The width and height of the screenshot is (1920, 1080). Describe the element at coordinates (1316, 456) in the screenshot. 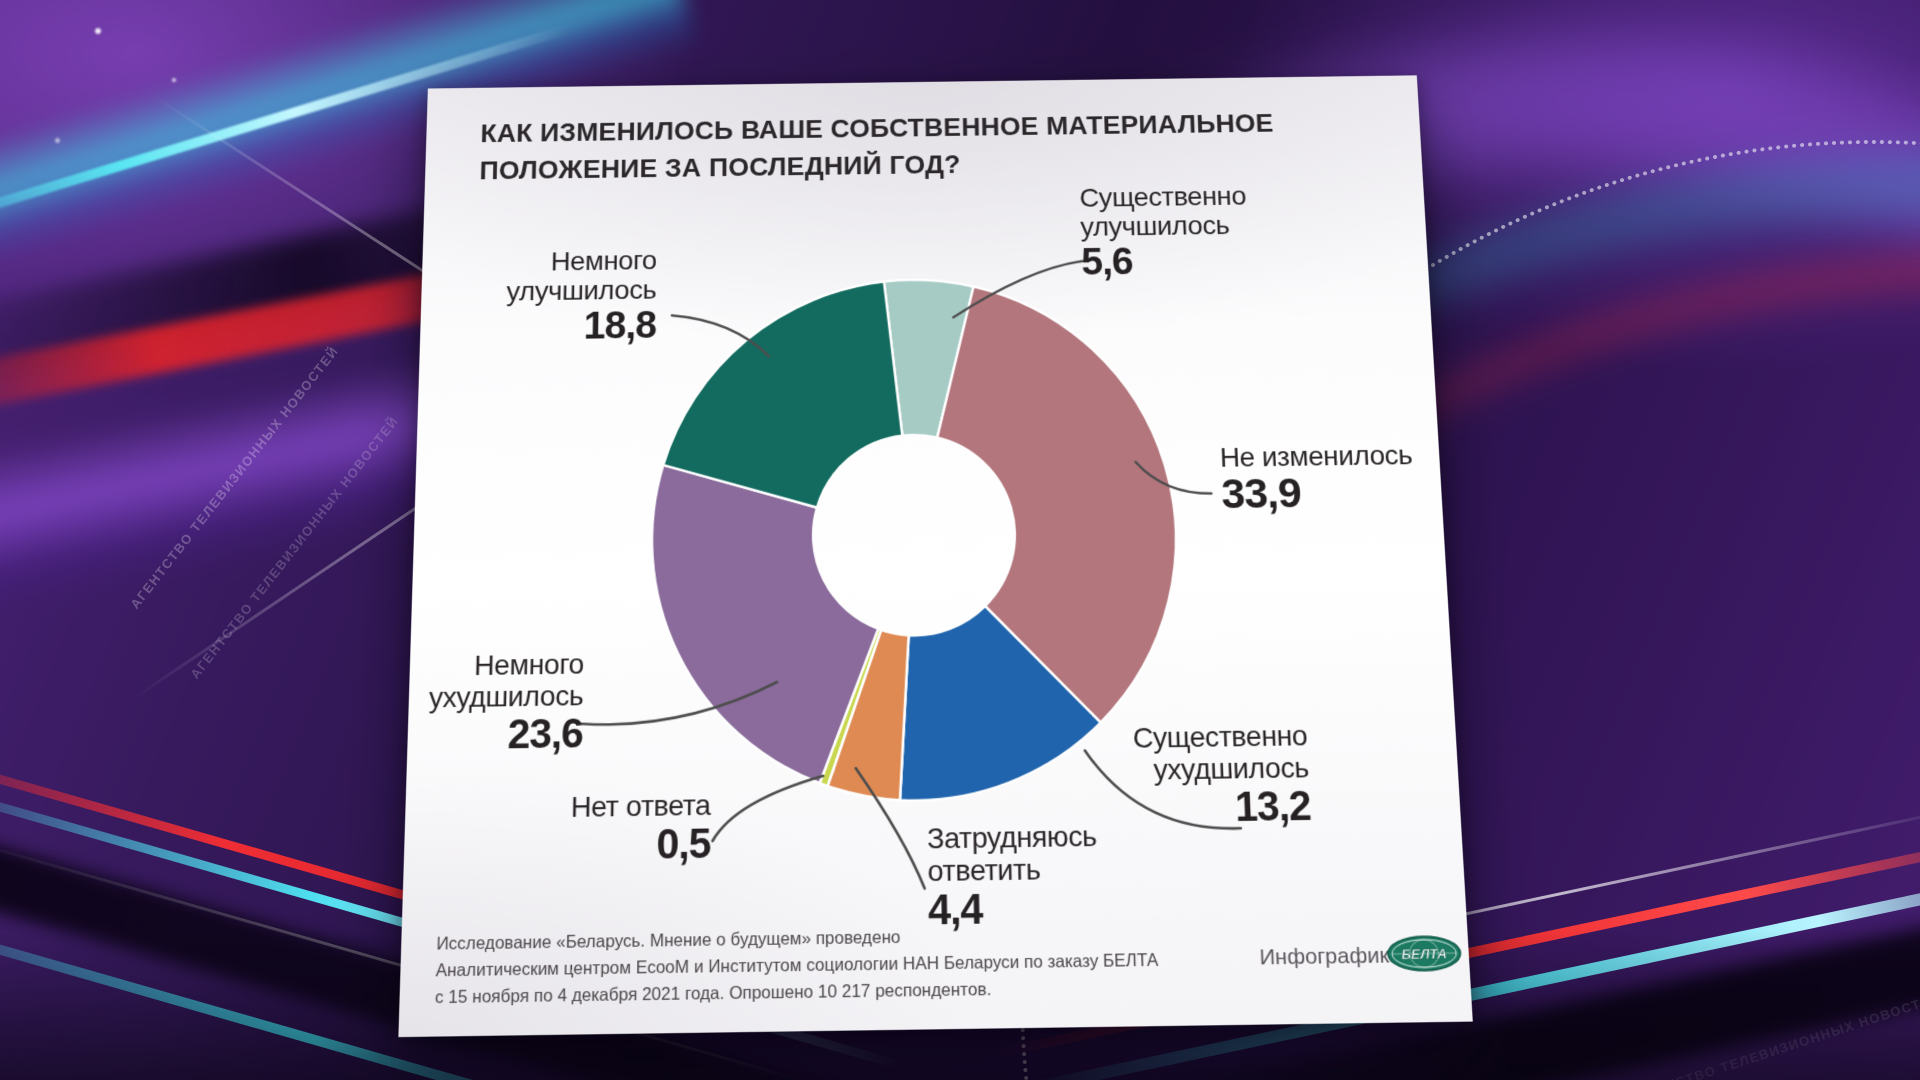

I see `label-text: Не изменилось` at that location.